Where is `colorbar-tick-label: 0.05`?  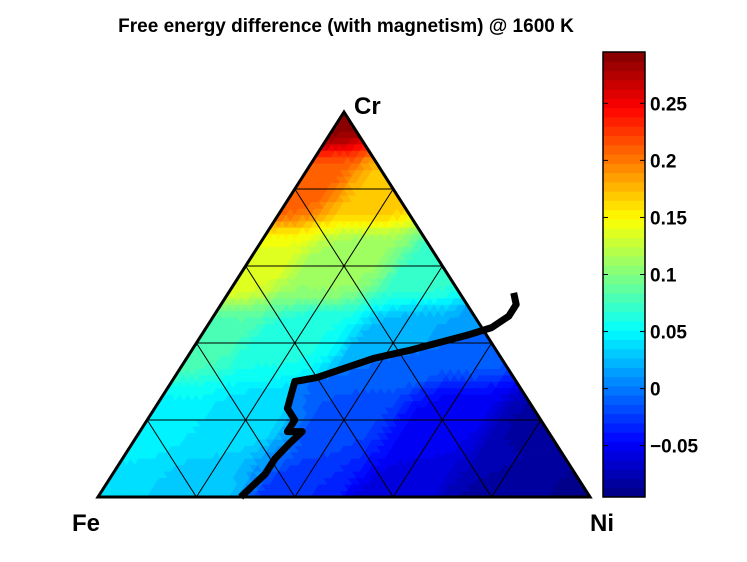
colorbar-tick-label: 0.05 is located at coordinates (668, 333).